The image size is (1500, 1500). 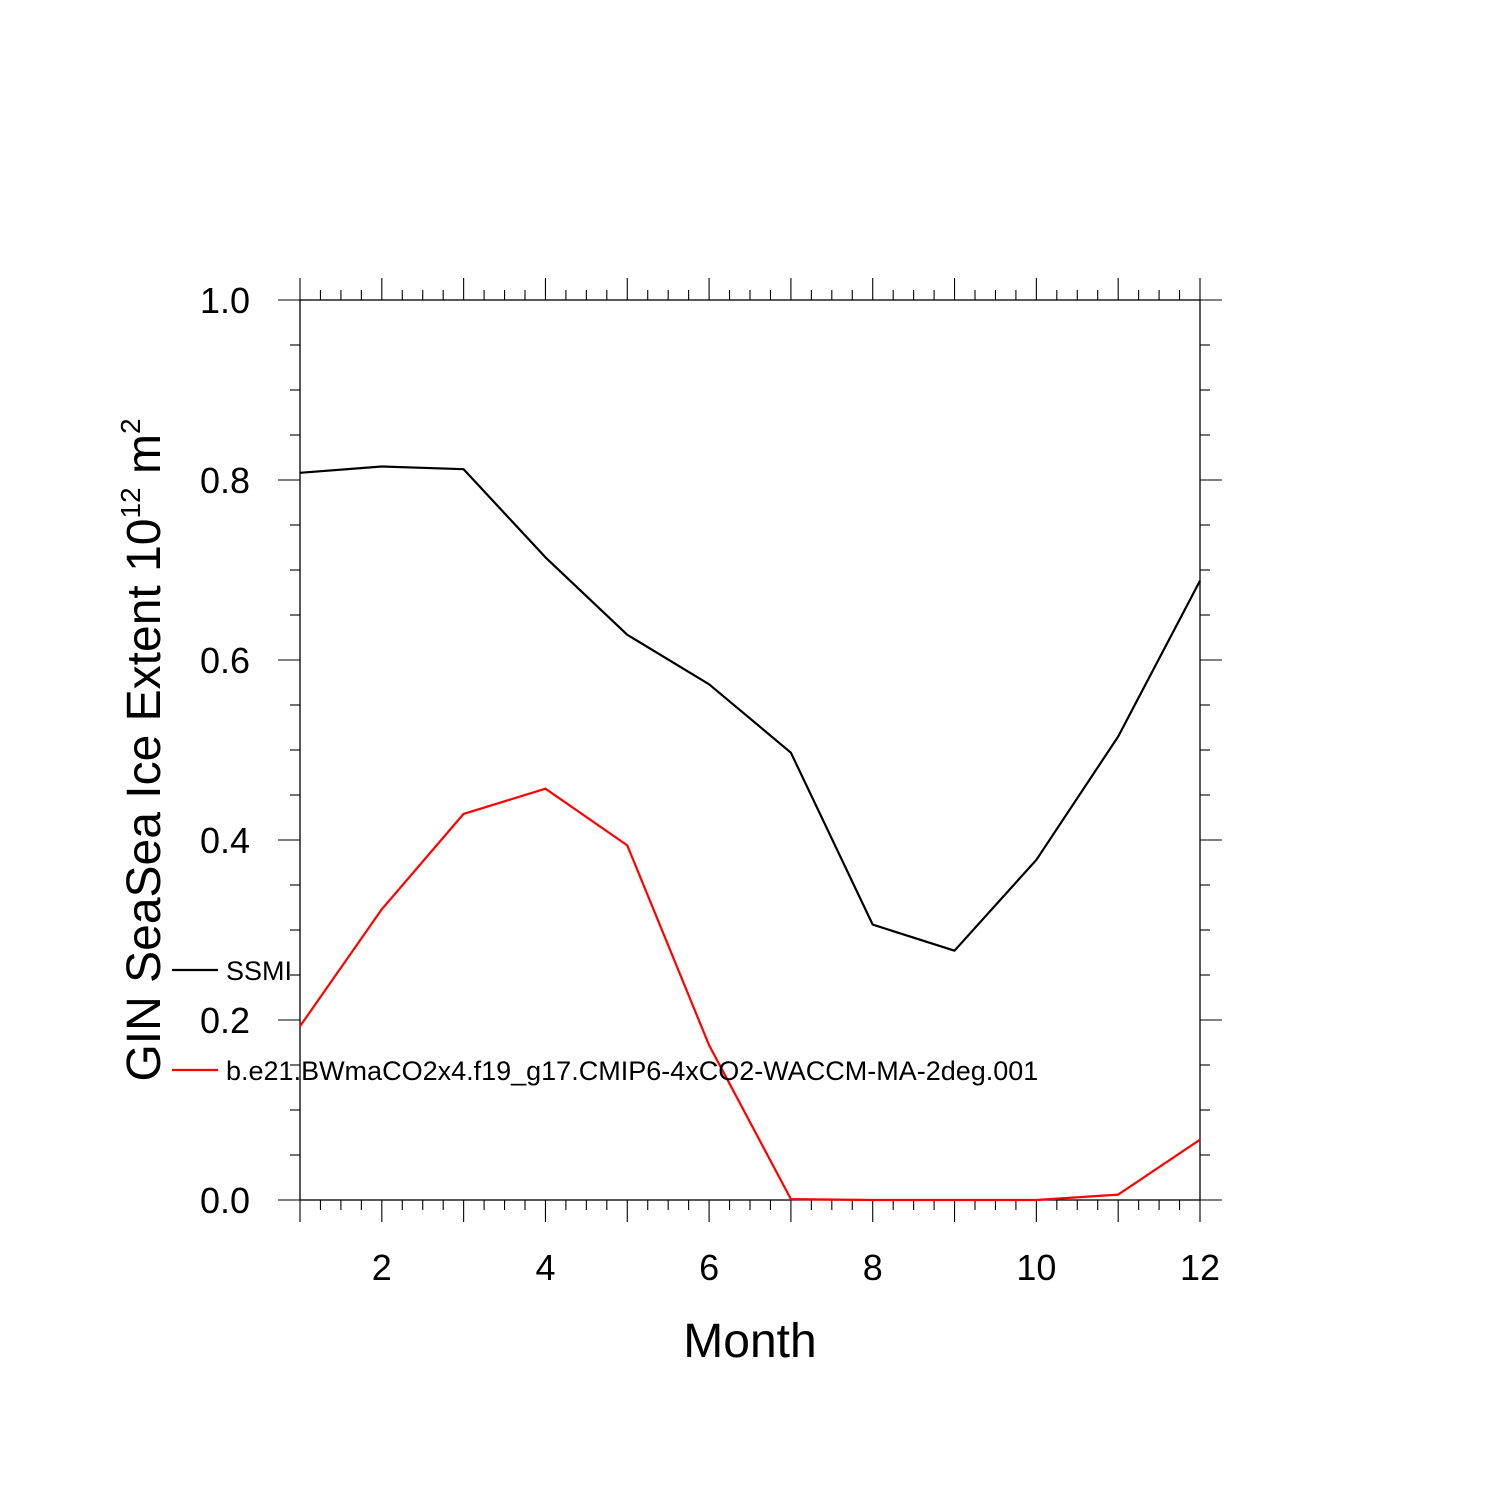 What do you see at coordinates (1036, 1267) in the screenshot?
I see `x-tick-label: 10` at bounding box center [1036, 1267].